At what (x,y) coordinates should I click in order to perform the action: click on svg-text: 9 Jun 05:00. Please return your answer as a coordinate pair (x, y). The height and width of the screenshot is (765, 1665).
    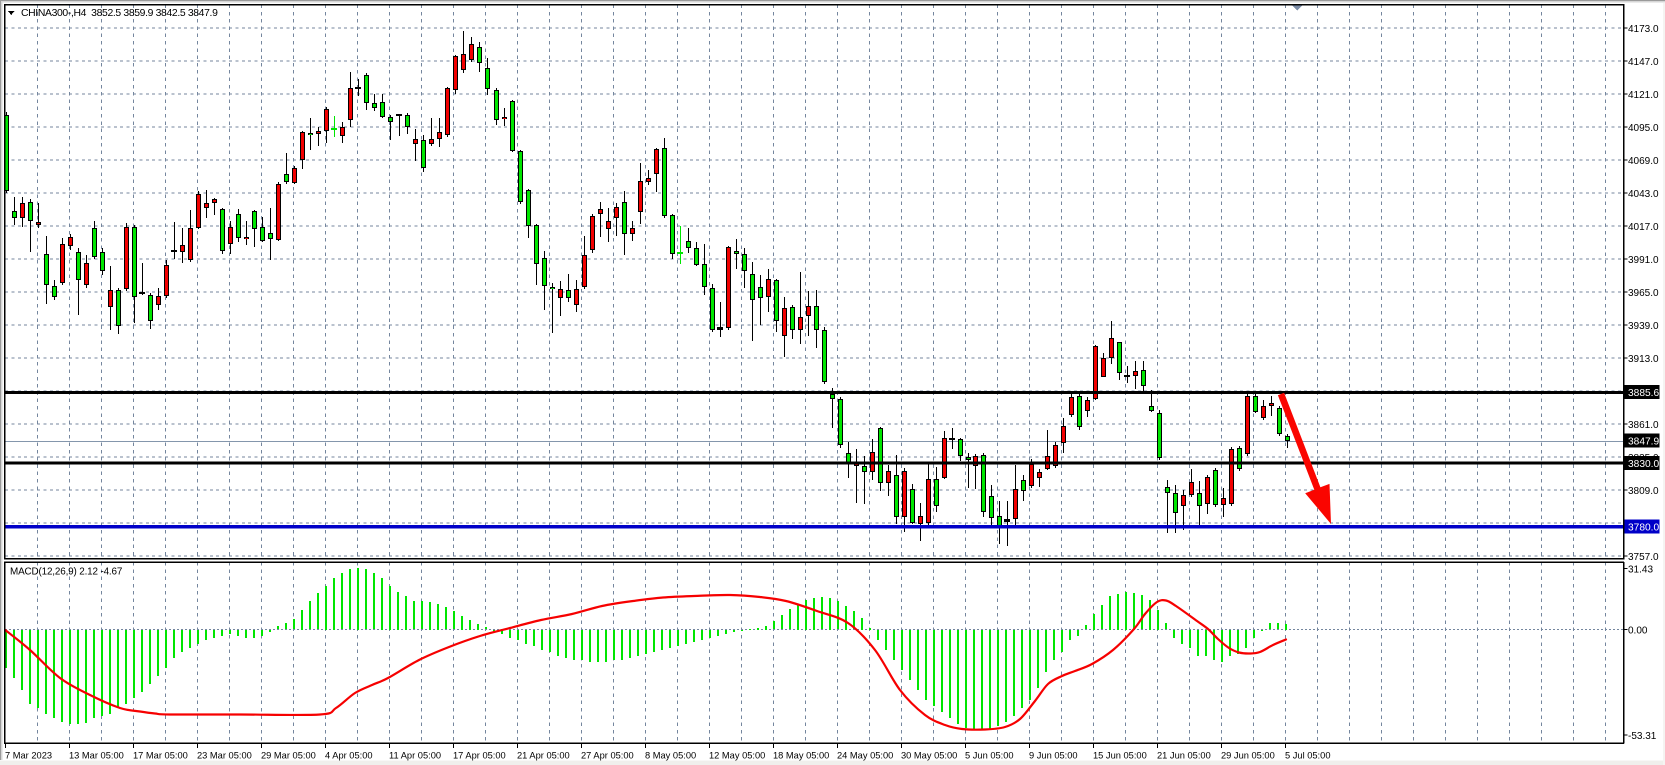
    Looking at the image, I should click on (1053, 756).